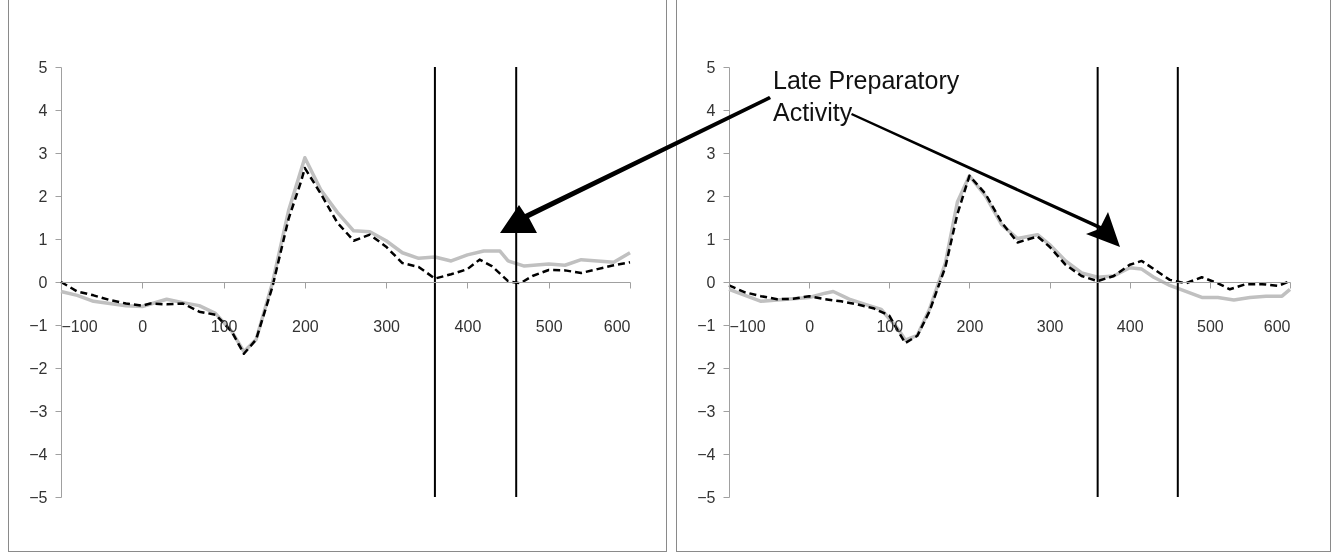  What do you see at coordinates (867, 96) in the screenshot?
I see `annotation: Late Preparatory Activity` at bounding box center [867, 96].